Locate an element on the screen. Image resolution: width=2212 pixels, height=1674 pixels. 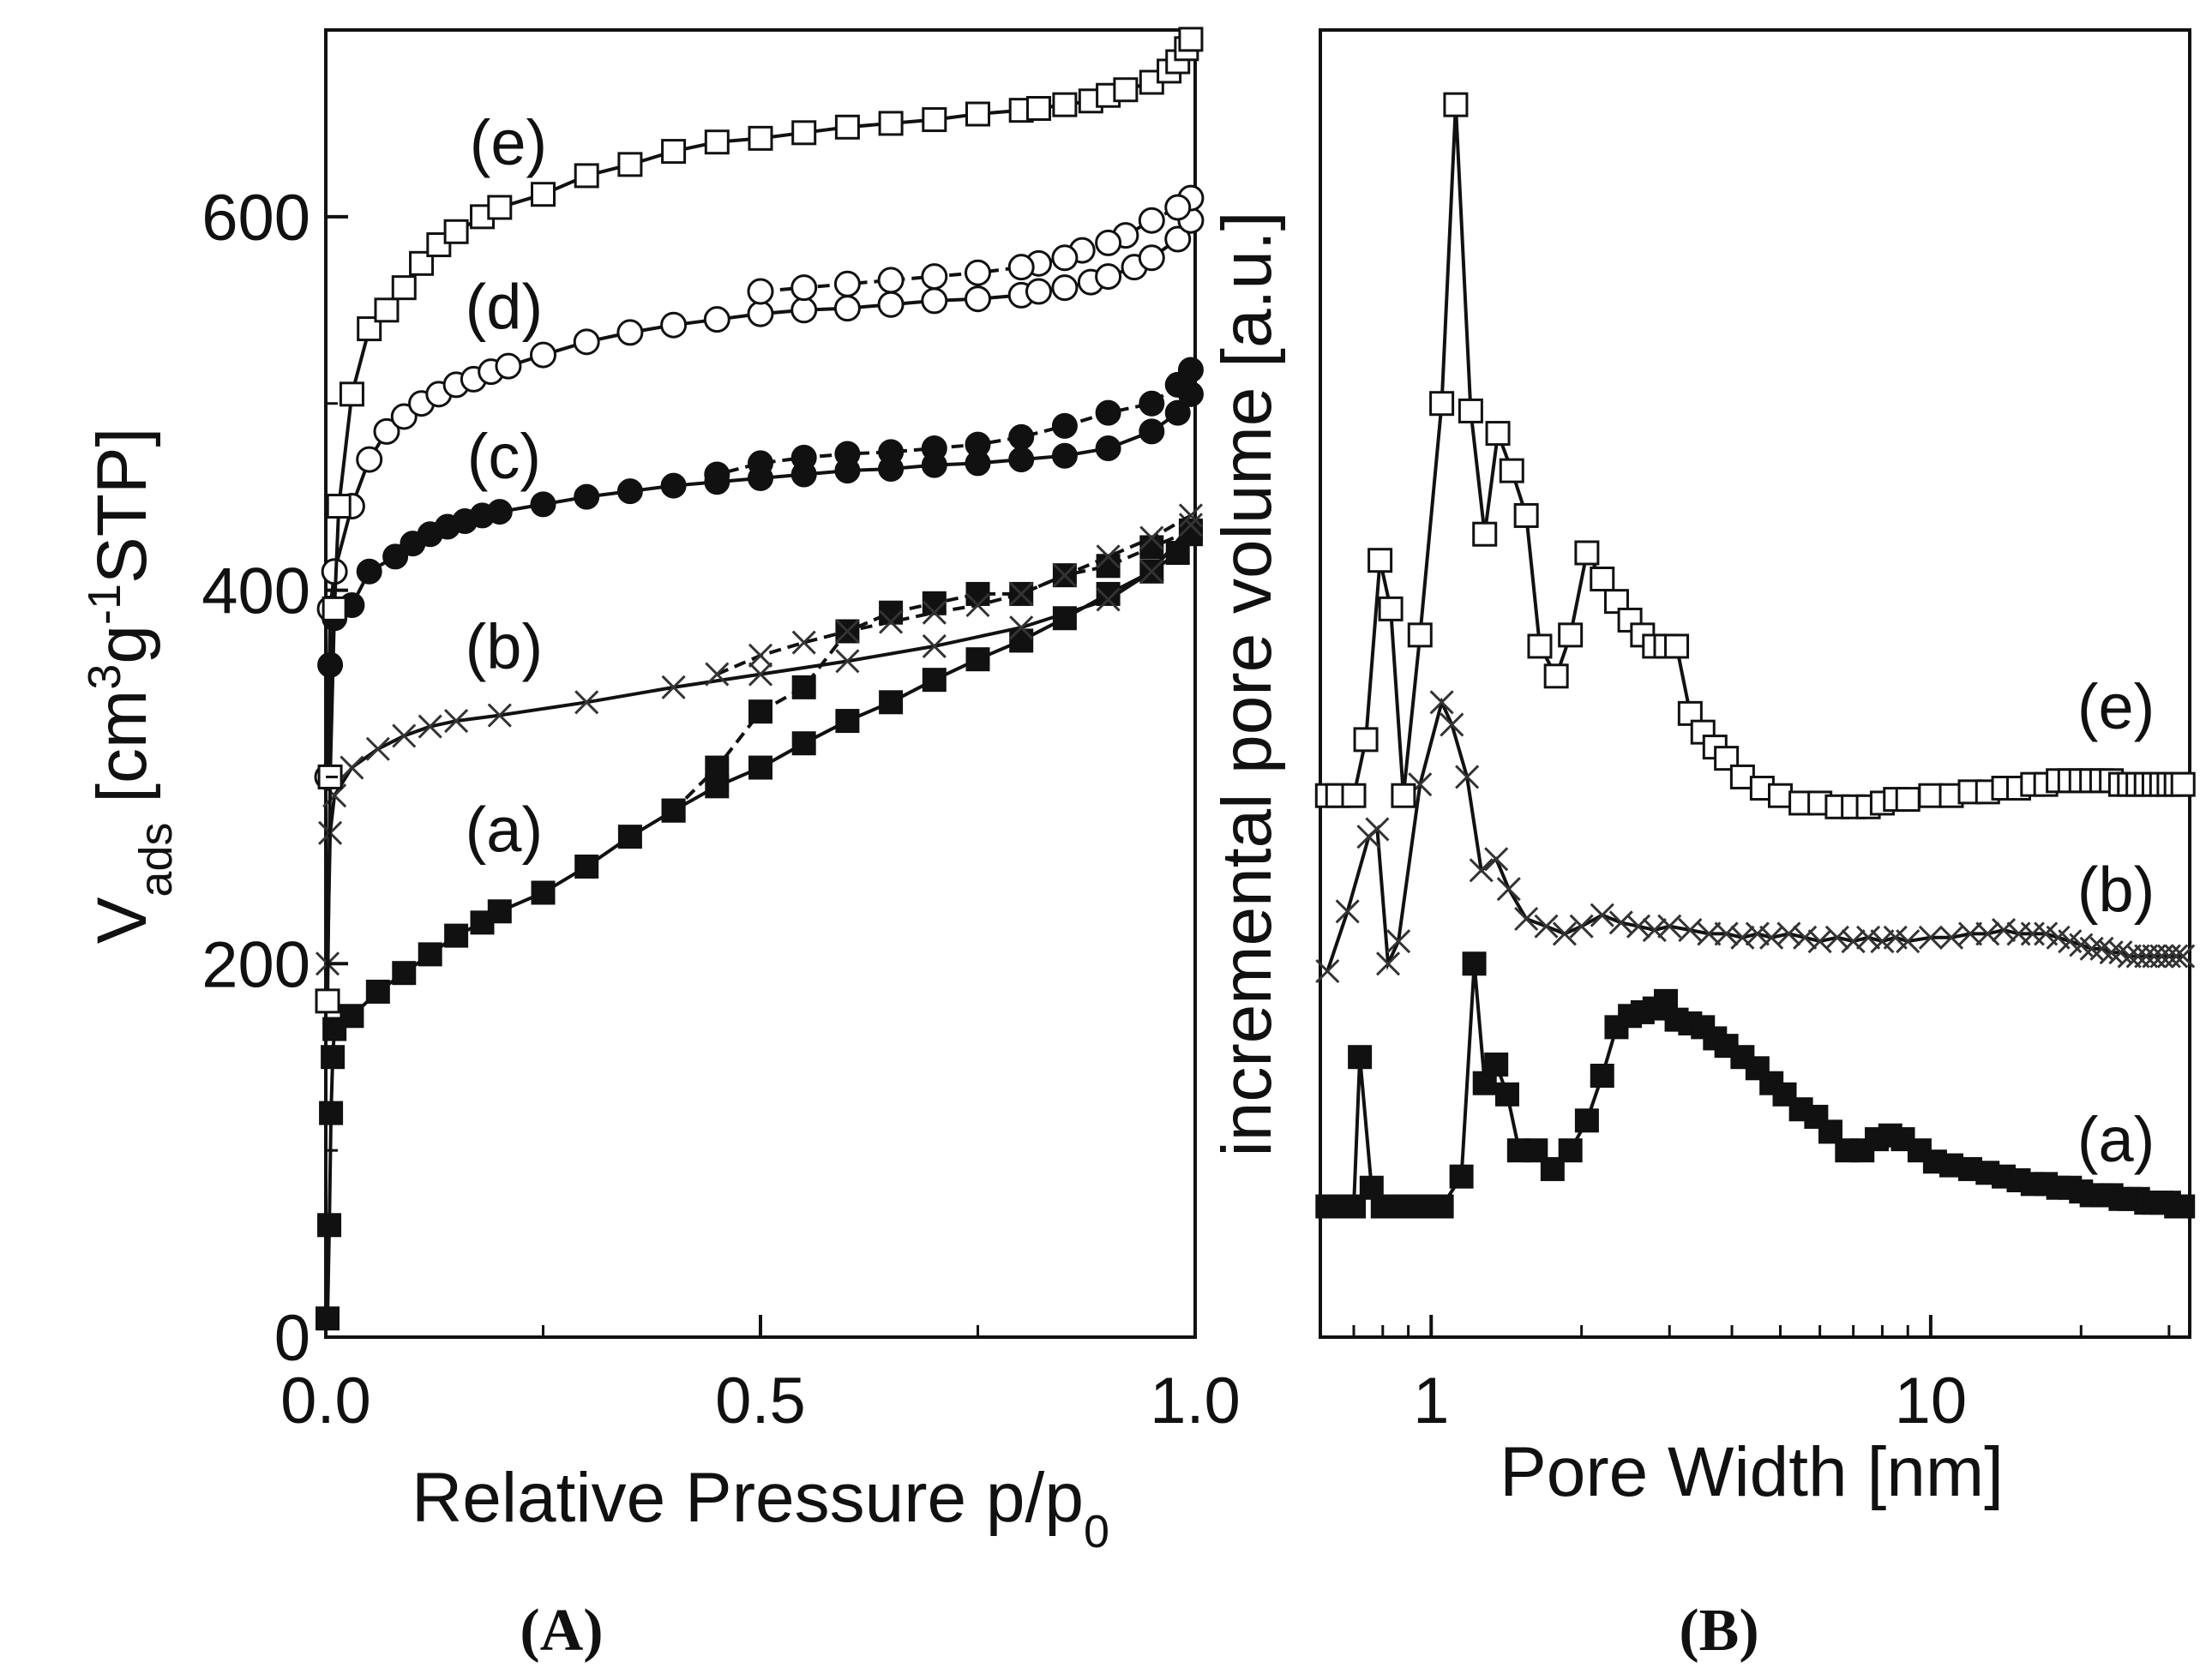
panel-b-x-tick-label: 10 is located at coordinates (1931, 1401).